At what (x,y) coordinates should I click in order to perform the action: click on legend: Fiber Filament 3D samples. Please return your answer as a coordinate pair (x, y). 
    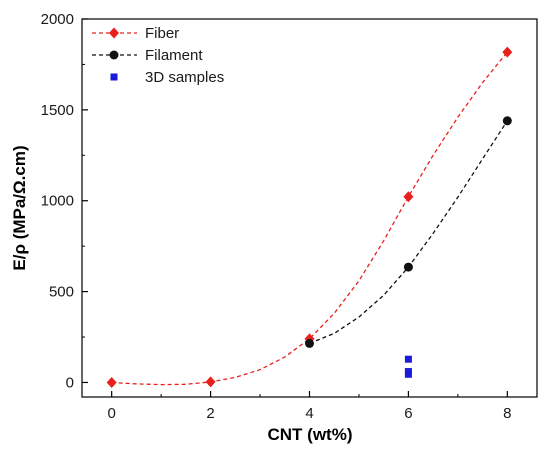
    Looking at the image, I should click on (158, 55).